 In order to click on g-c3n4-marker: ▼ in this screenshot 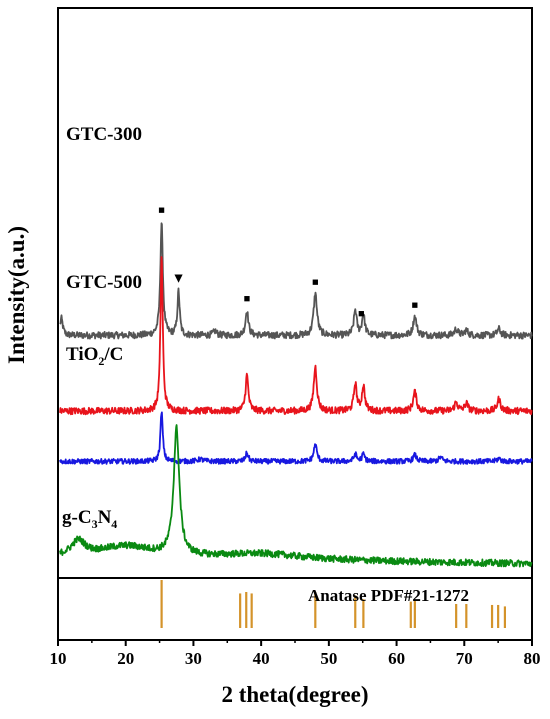, I will do `click(179, 278)`.